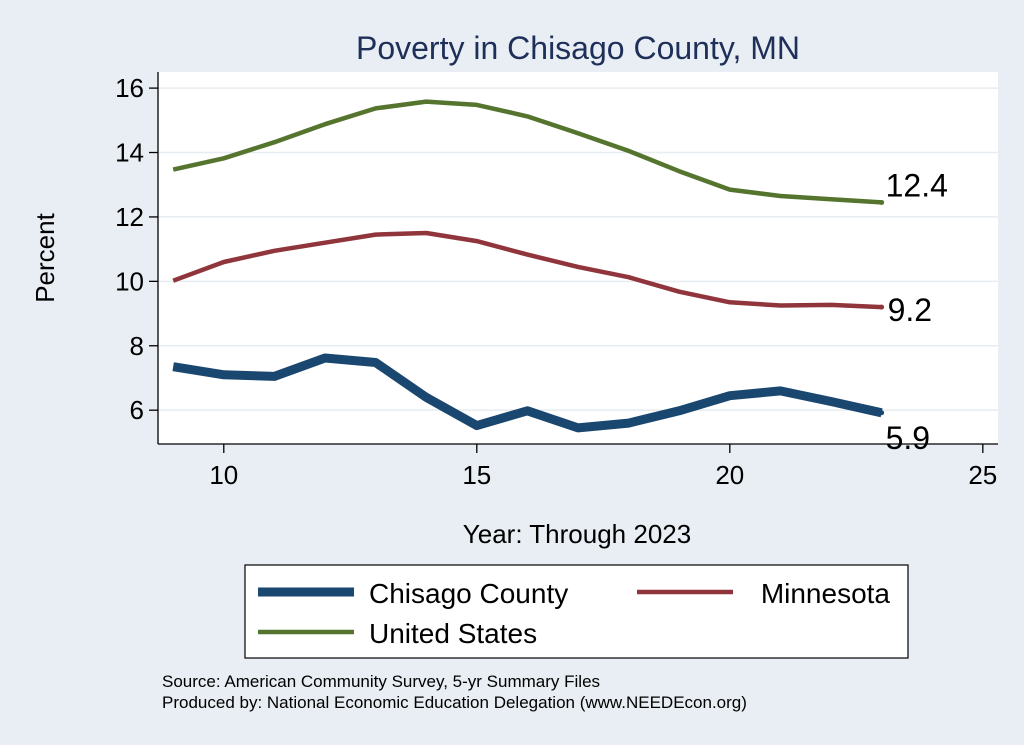 The image size is (1024, 745). Describe the element at coordinates (468, 593) in the screenshot. I see `legend-label-chisago-county: Chisago County` at that location.